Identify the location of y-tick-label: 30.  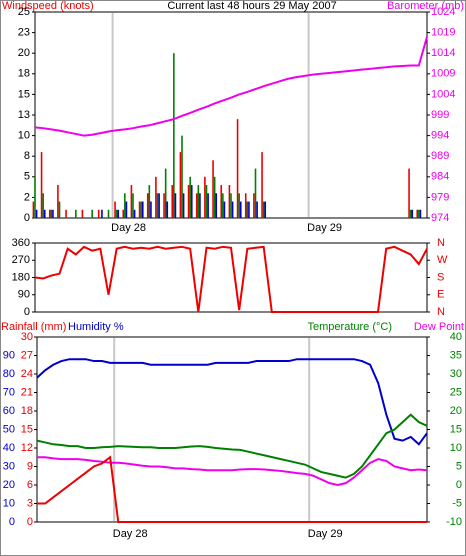
(27, 337).